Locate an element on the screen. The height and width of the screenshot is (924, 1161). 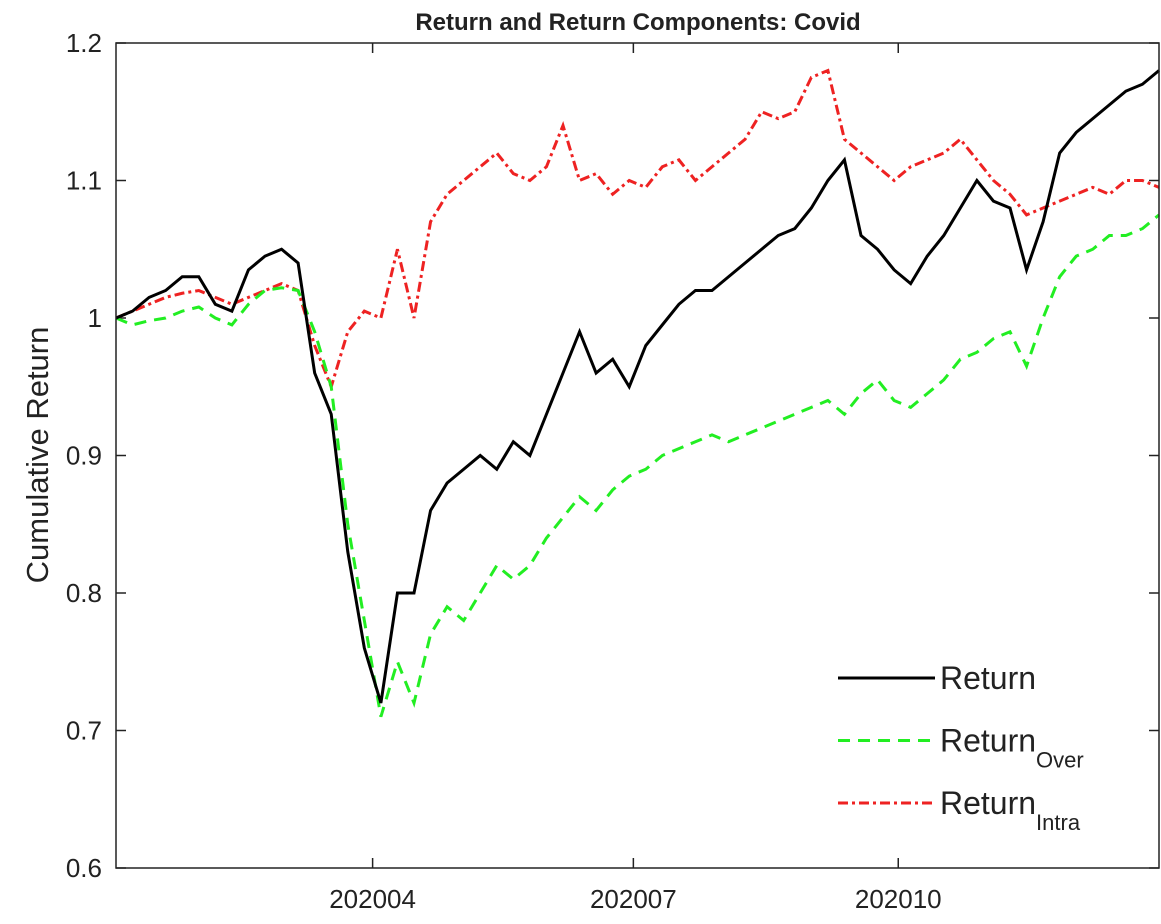
y-tick-label: 0.8 is located at coordinates (84, 593).